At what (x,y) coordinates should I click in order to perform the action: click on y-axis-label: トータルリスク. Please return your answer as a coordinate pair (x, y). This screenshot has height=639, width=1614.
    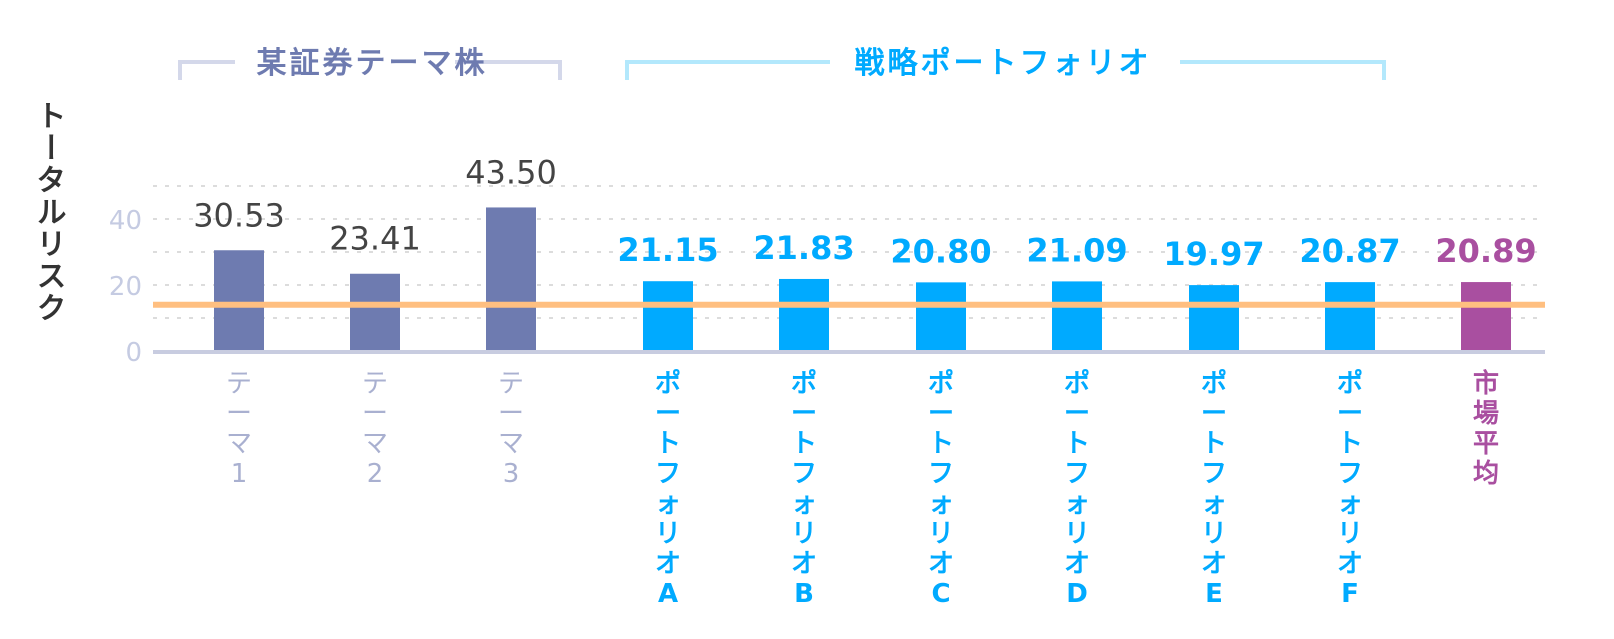
    Looking at the image, I should click on (48, 212).